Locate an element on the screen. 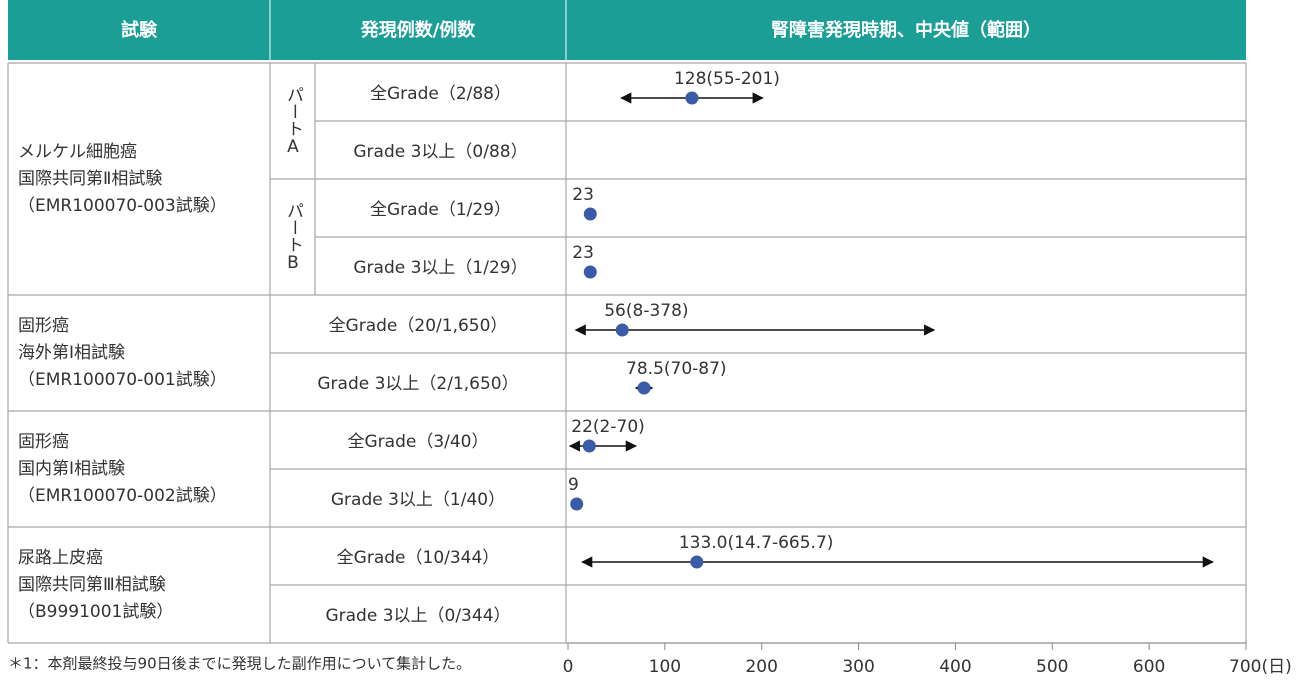  row-label: Grade 3以上（2/1,650） is located at coordinates (417, 384).